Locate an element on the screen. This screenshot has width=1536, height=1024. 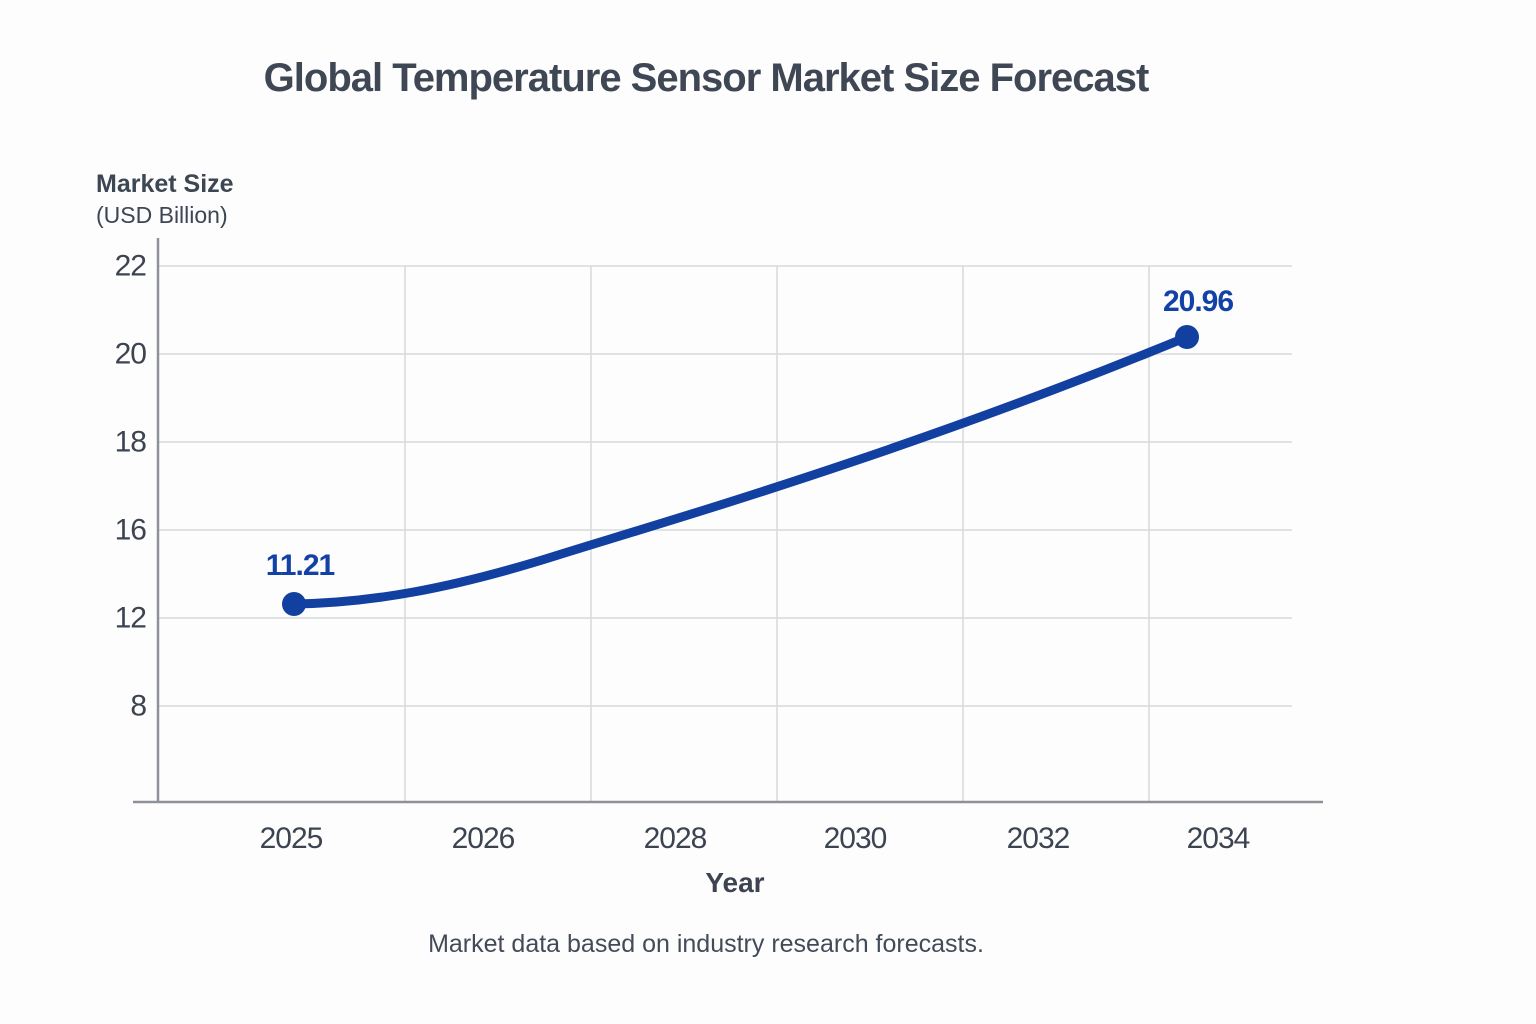
y-tick-label: 8 is located at coordinates (138, 706).